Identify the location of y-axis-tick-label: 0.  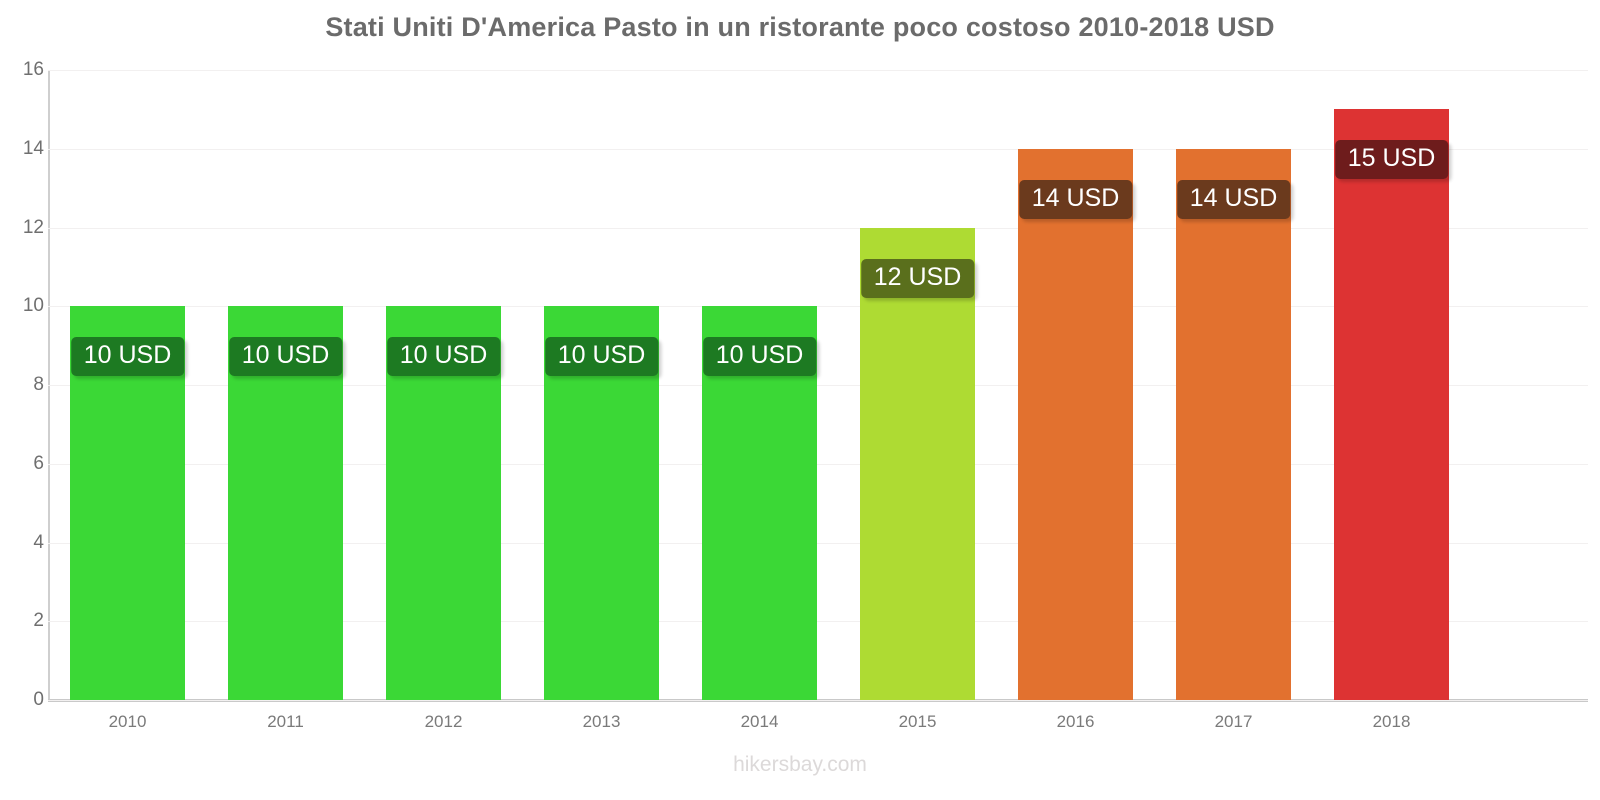
(38, 699).